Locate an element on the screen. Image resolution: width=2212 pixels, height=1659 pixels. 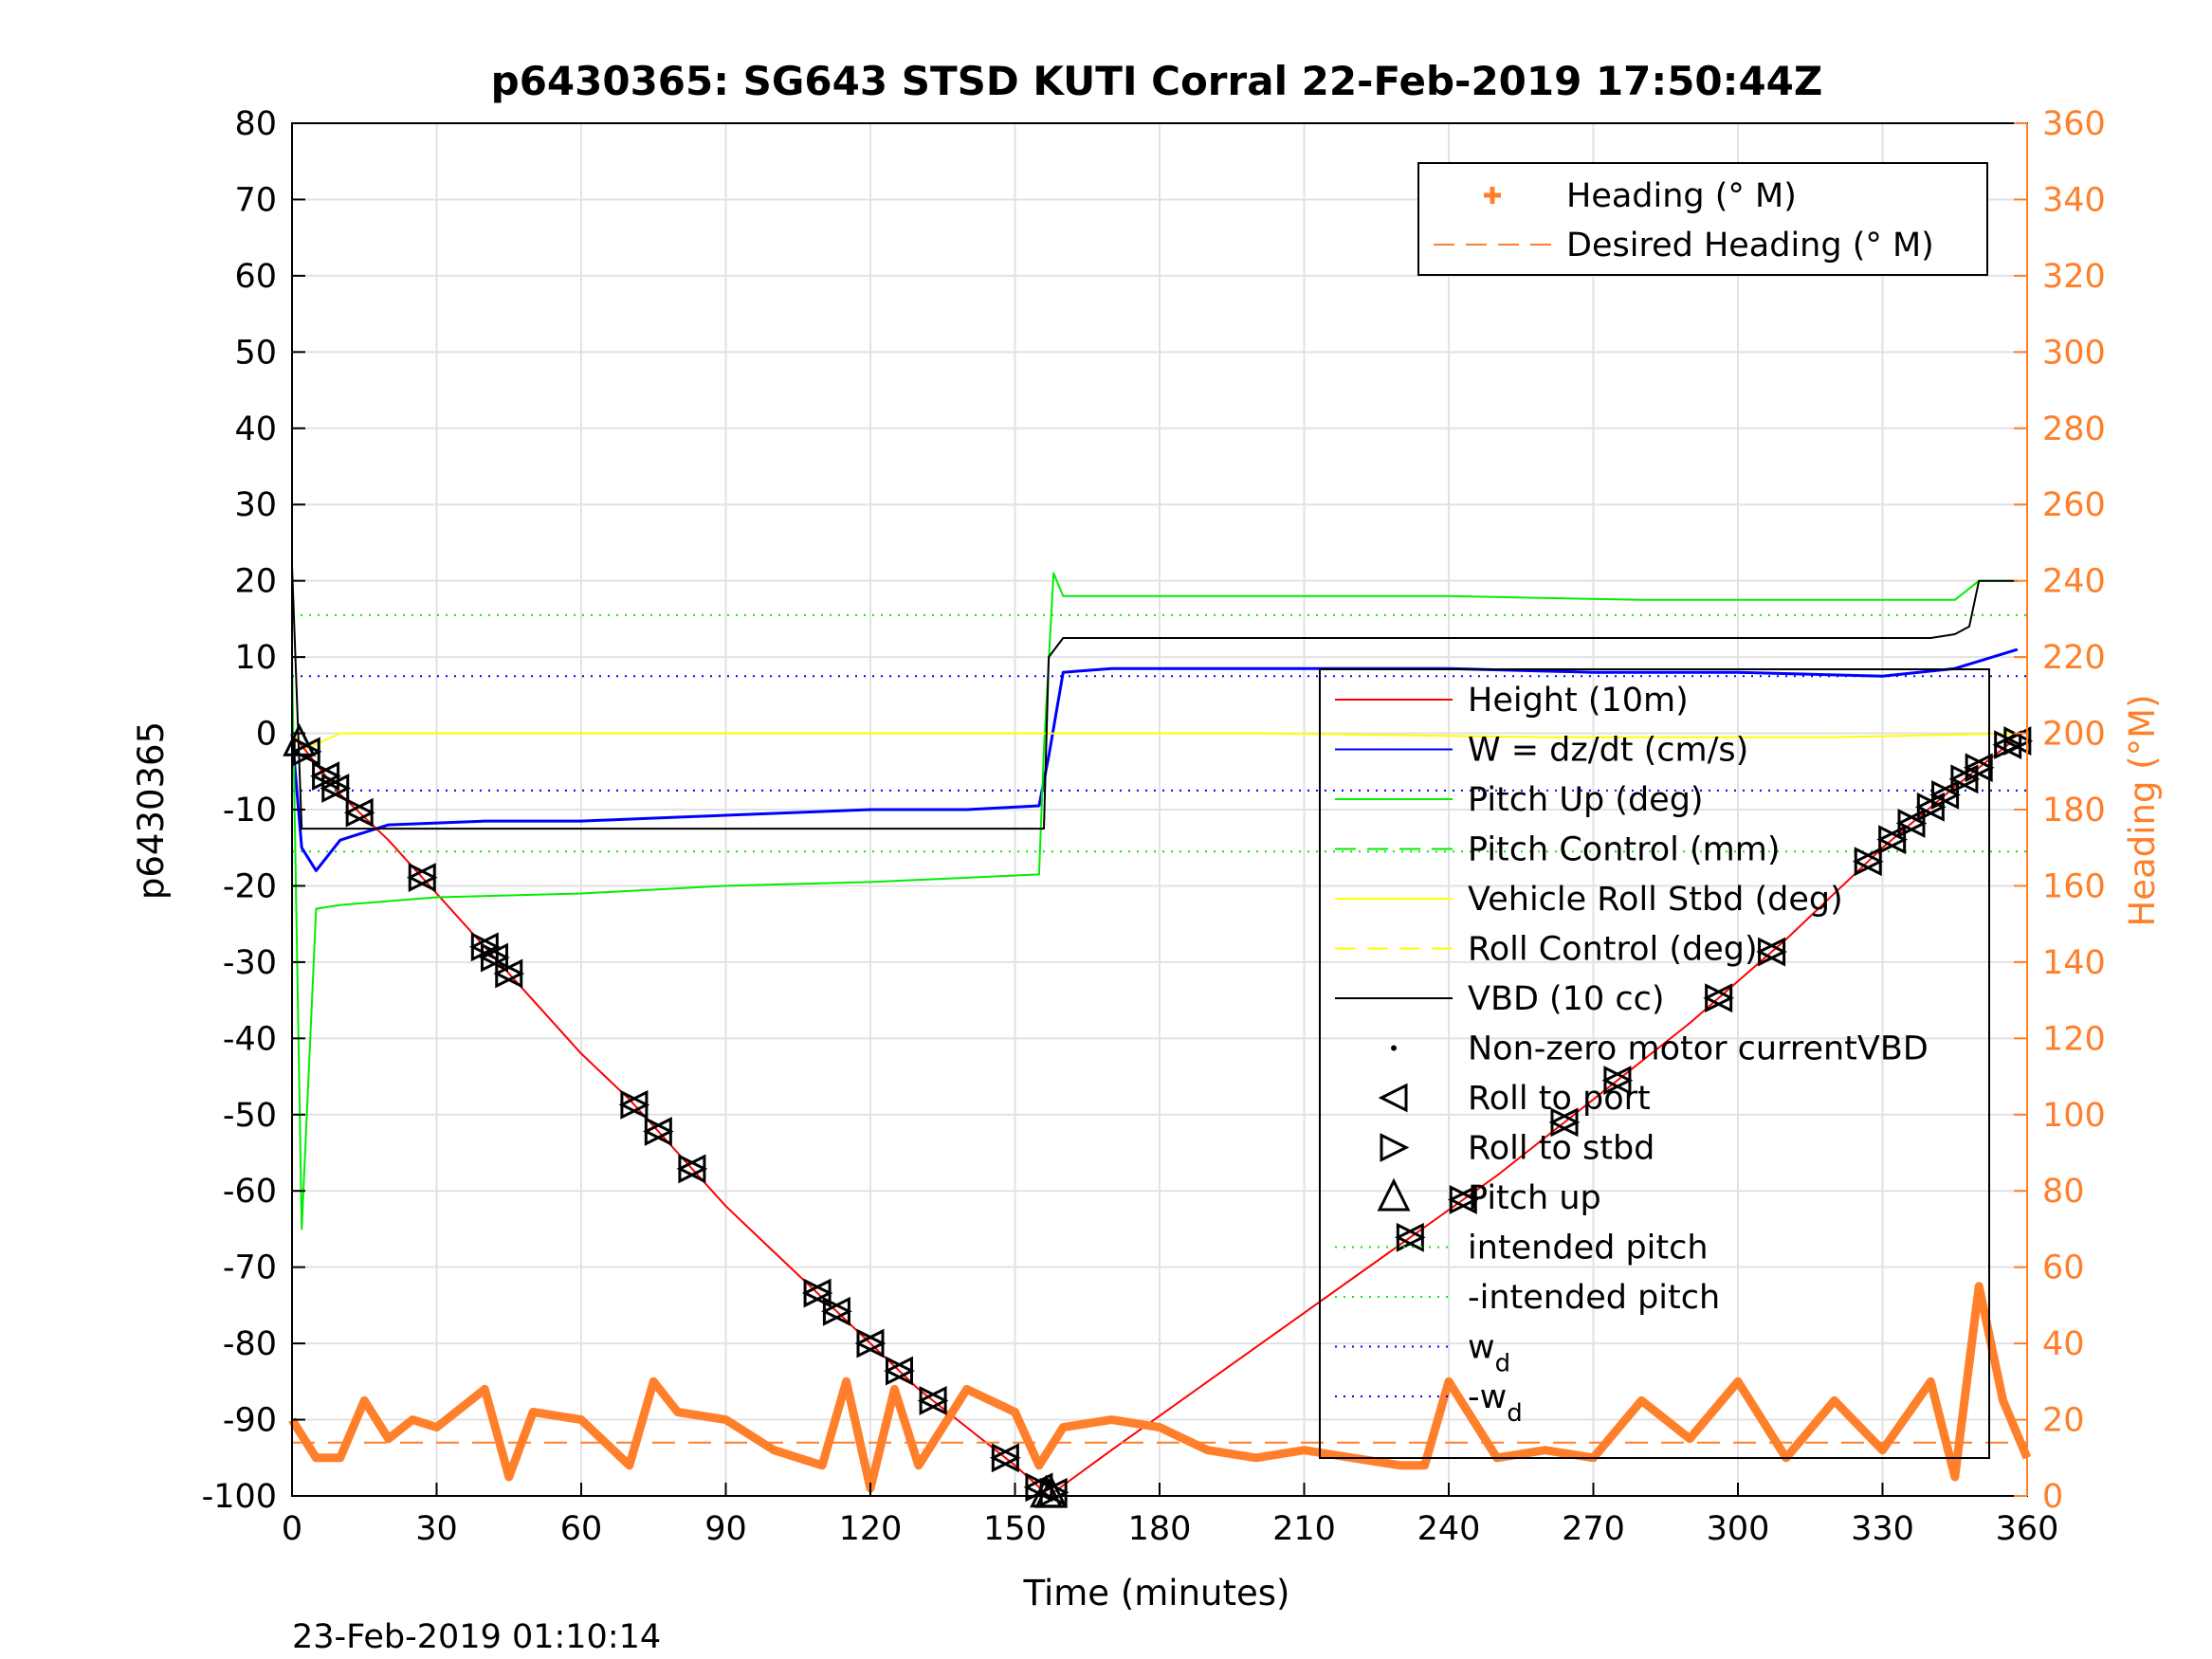
y-tick-label: -40 is located at coordinates (250, 1039).